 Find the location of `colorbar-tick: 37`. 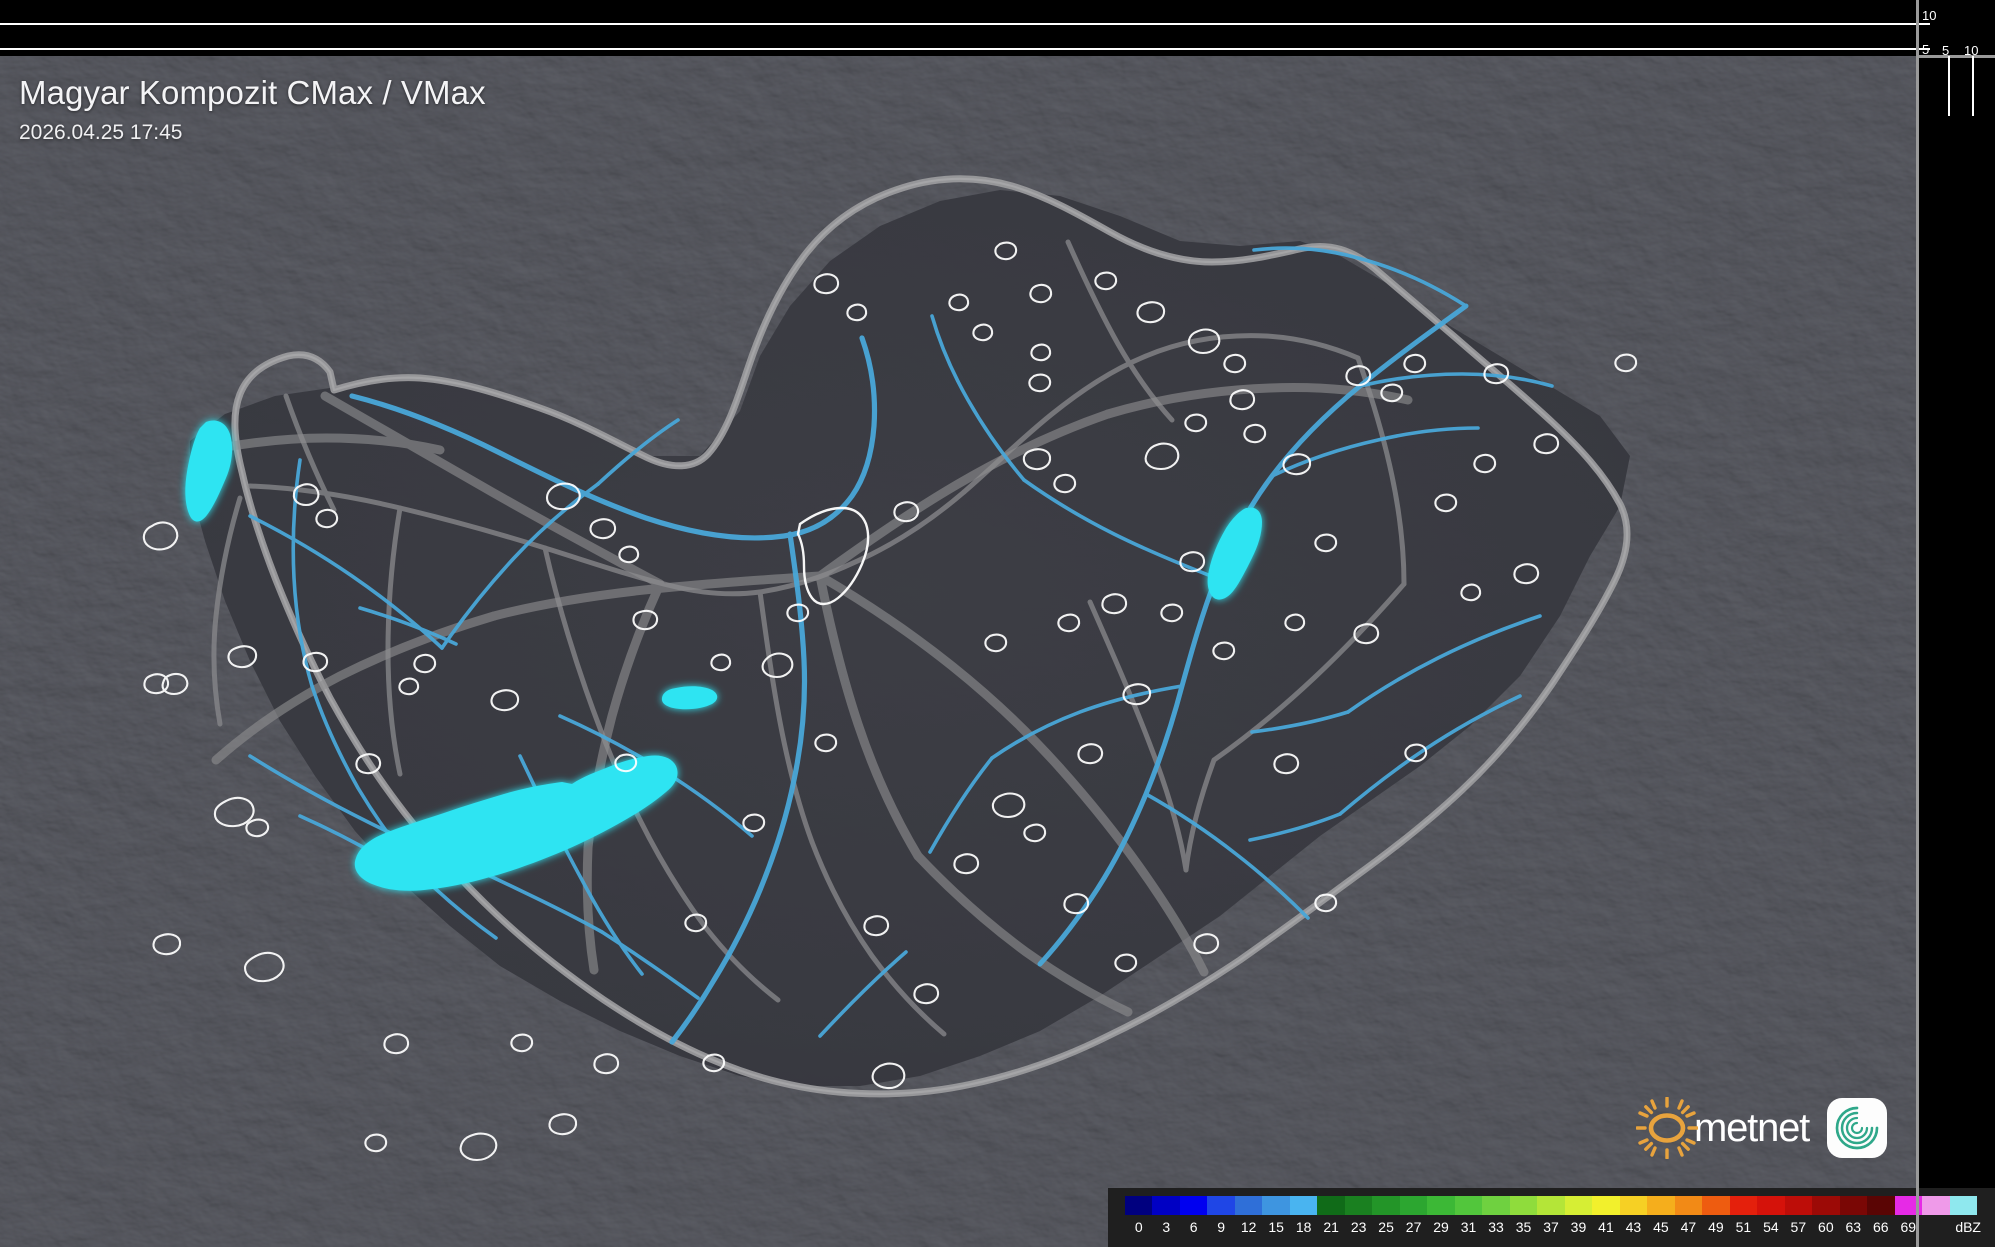

colorbar-tick: 37 is located at coordinates (1551, 1227).